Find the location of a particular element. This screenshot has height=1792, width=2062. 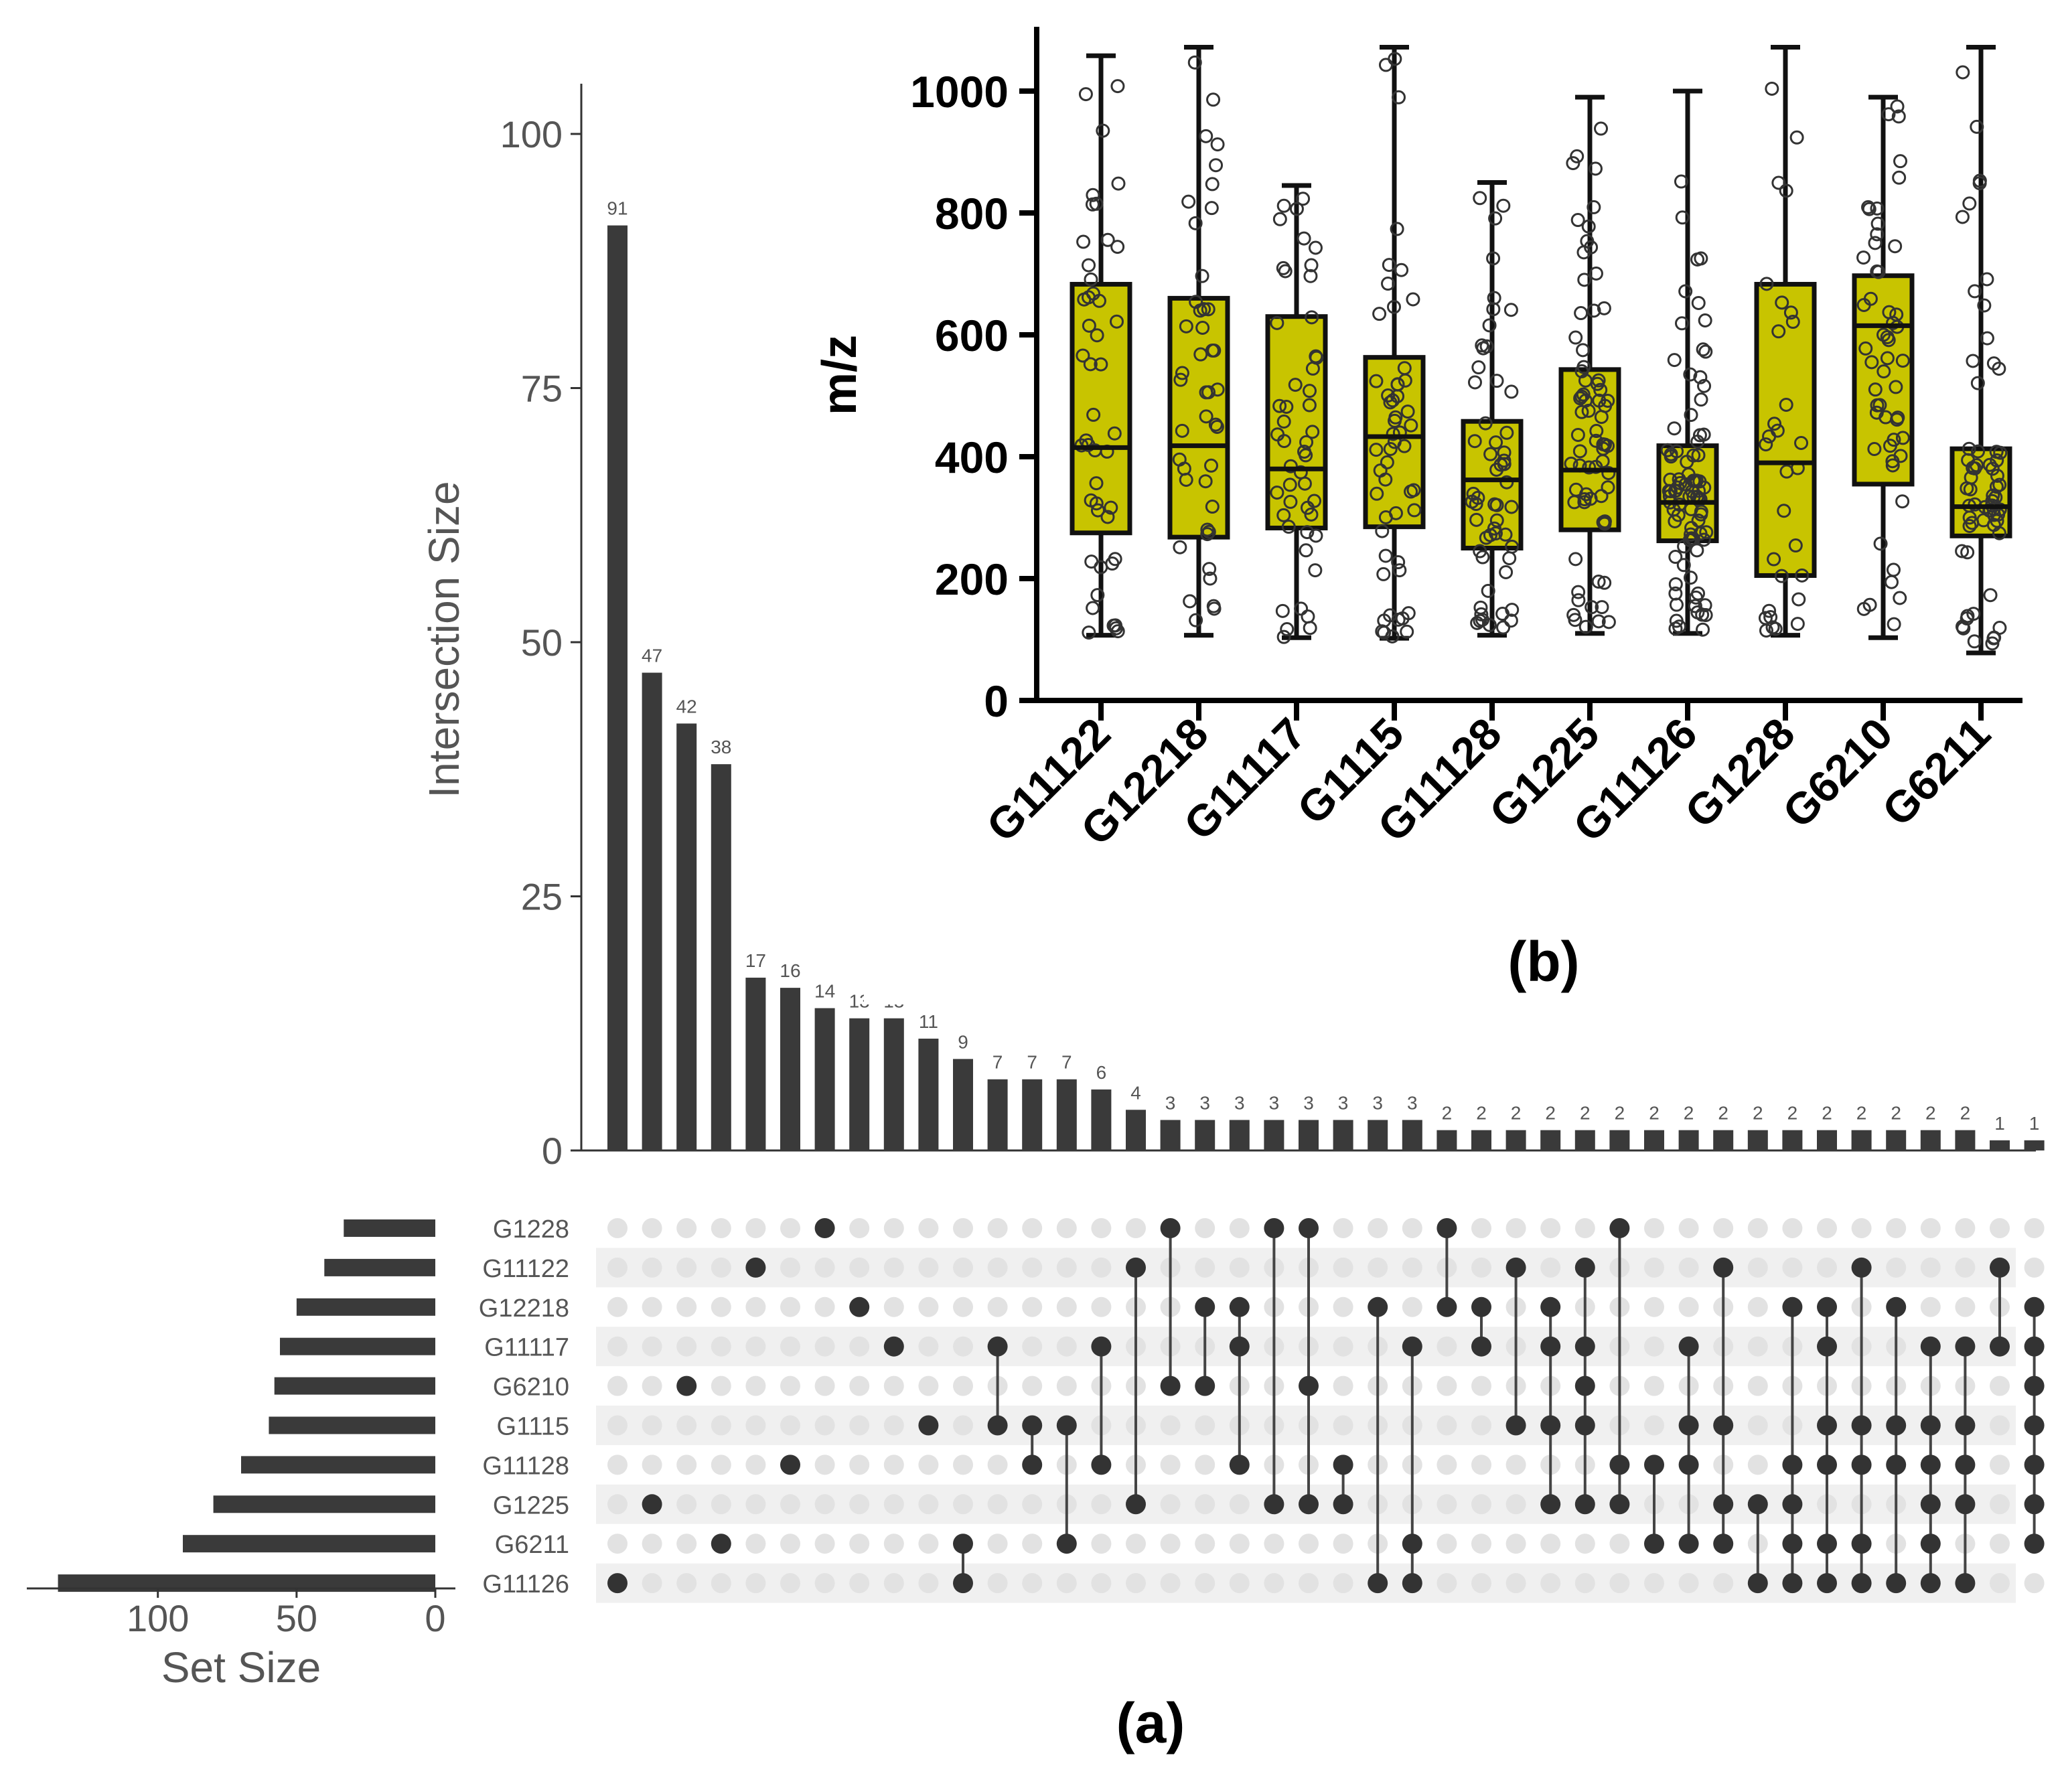

intersection-bar-label: 3 is located at coordinates (1378, 1102).